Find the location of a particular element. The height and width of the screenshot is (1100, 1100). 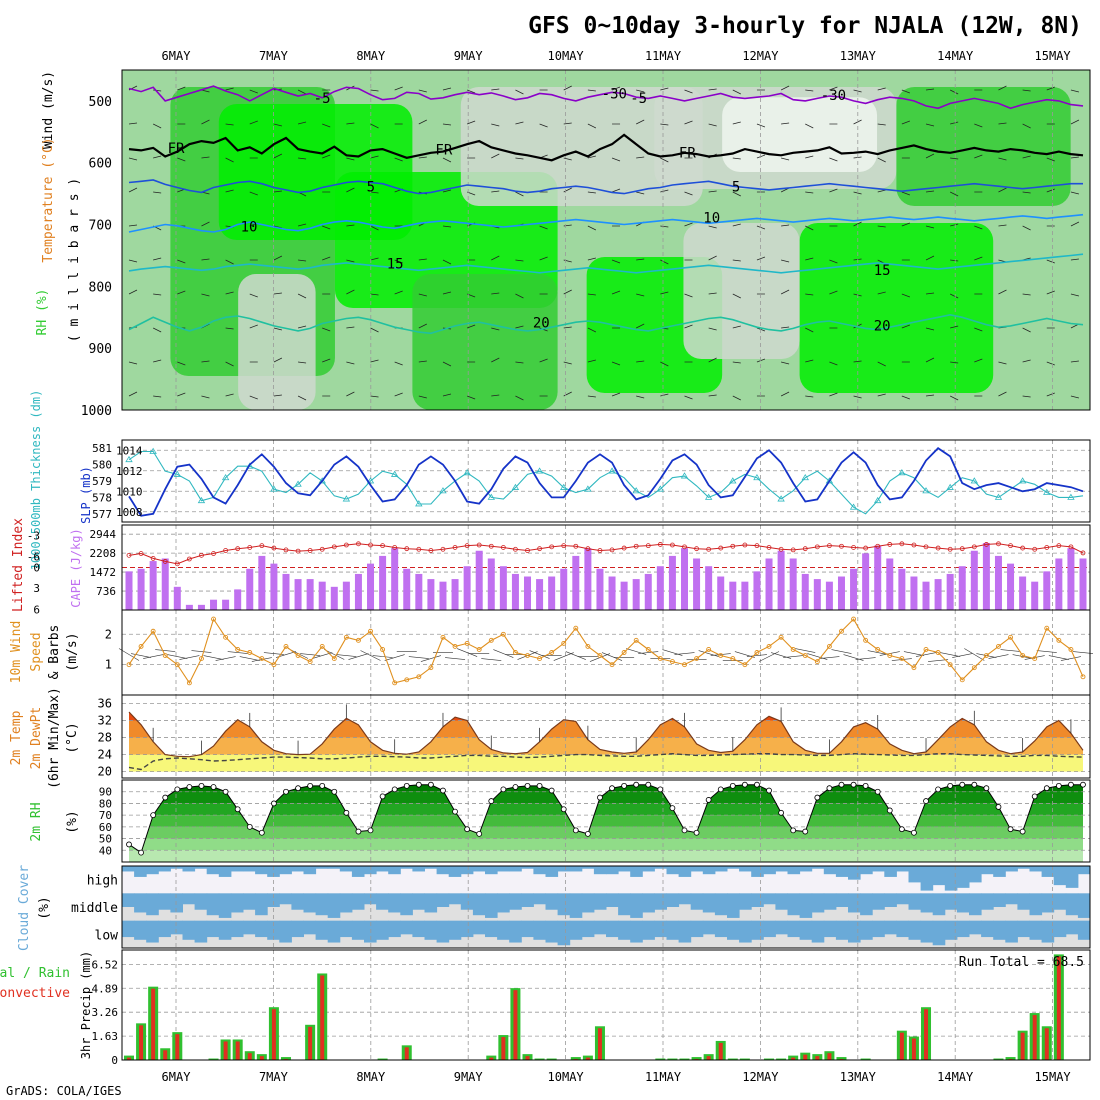

rh2m-tick: 60 is located at coordinates (105, 827).